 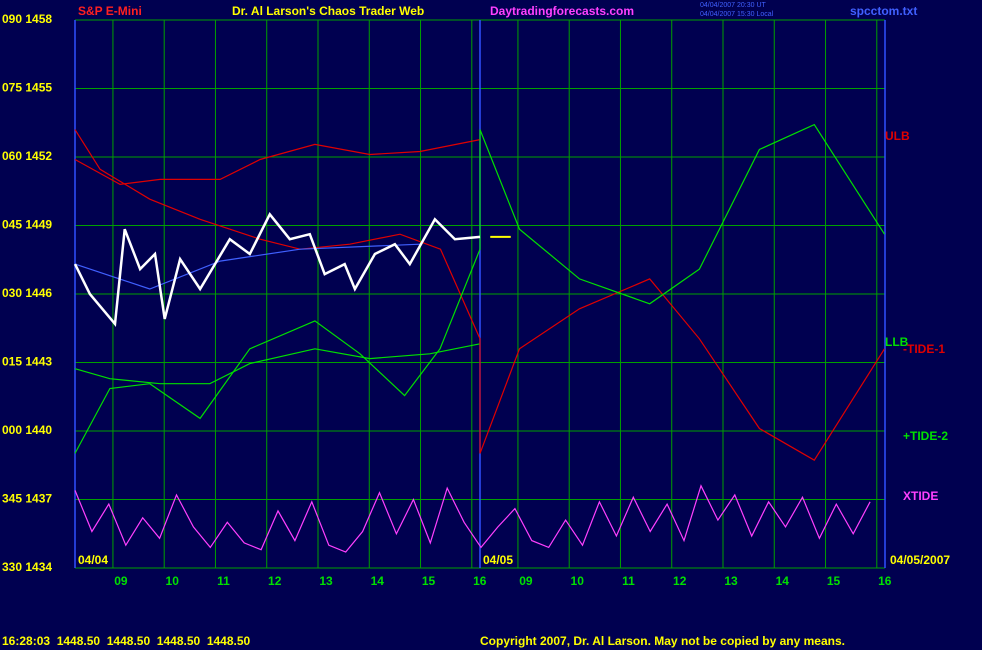 What do you see at coordinates (920, 496) in the screenshot?
I see `legend-label: XTIDE` at bounding box center [920, 496].